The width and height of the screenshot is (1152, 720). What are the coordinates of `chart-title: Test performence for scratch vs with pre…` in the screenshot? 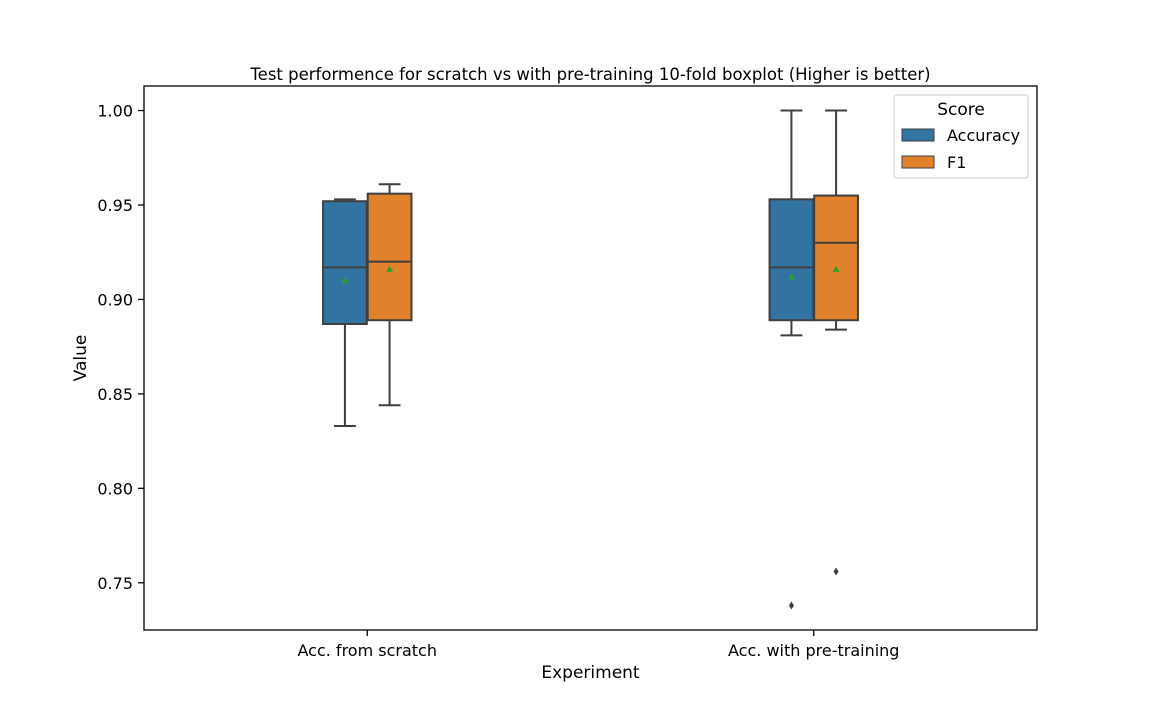 It's located at (589, 74).